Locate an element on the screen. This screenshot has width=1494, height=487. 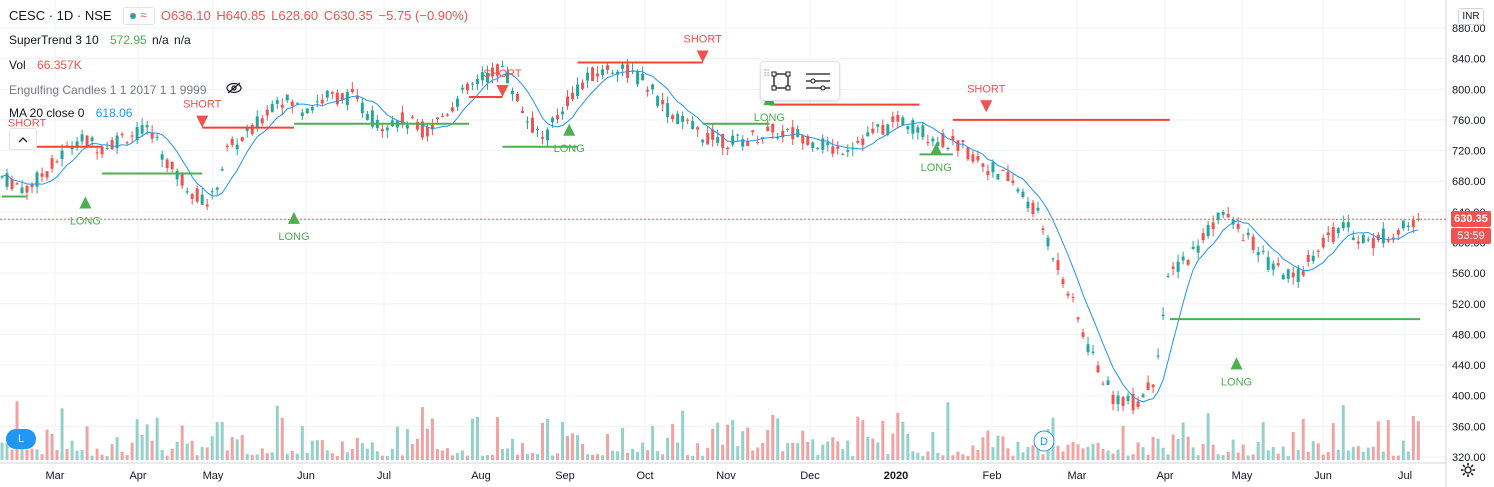
tradingview-cloud-icon: L is located at coordinates (21, 439).